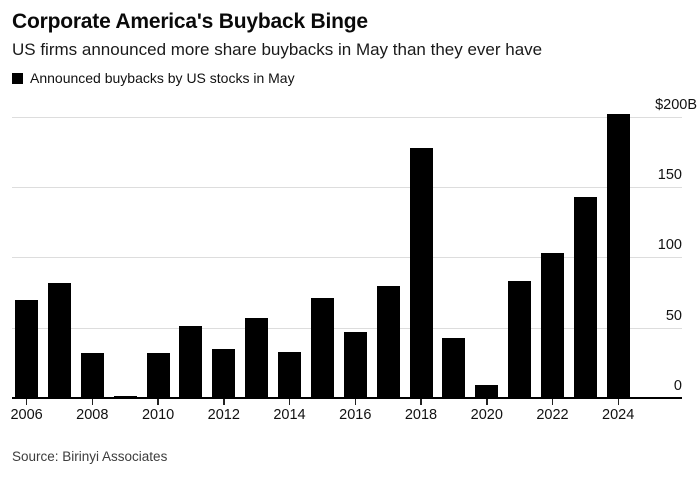 This screenshot has height=481, width=700. I want to click on bar-2016, so click(355, 364).